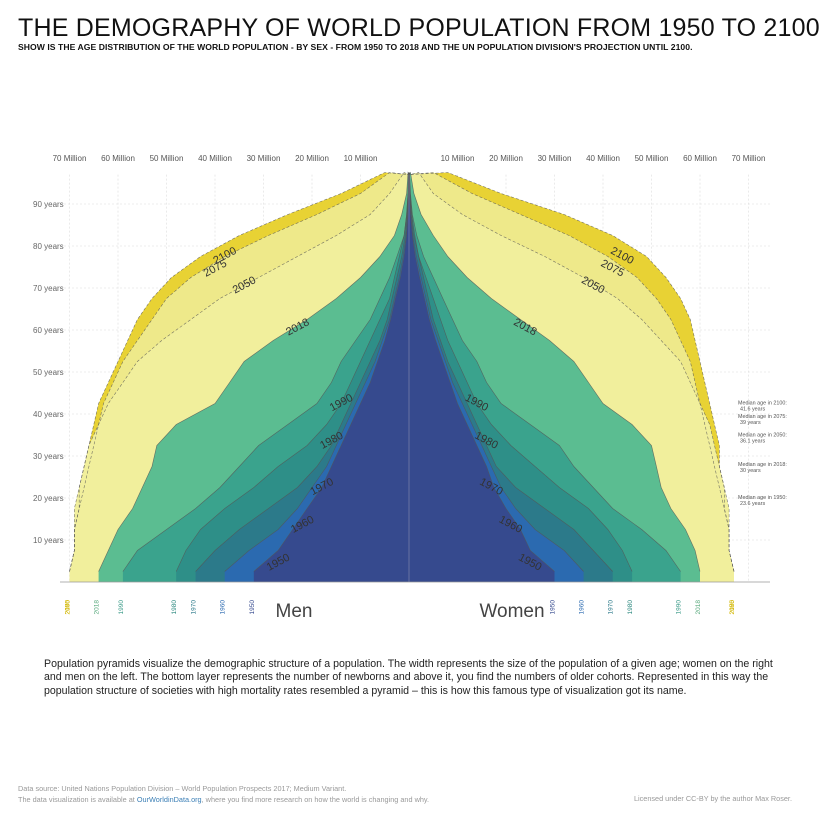 This screenshot has height=819, width=819. What do you see at coordinates (750, 423) in the screenshot?
I see `median-age-value: 39 years` at bounding box center [750, 423].